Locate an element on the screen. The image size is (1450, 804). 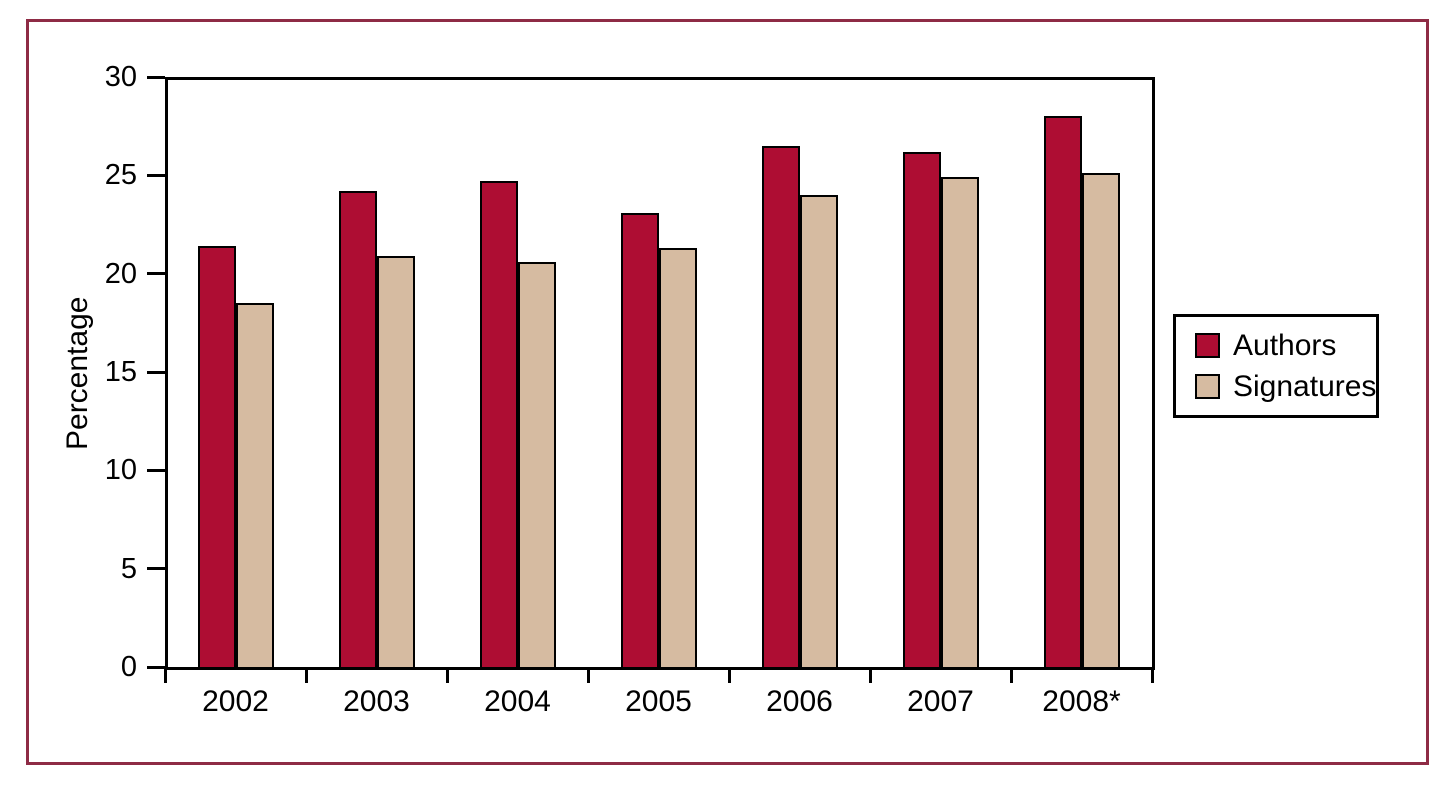
bar-authors-2008 is located at coordinates (1062, 391).